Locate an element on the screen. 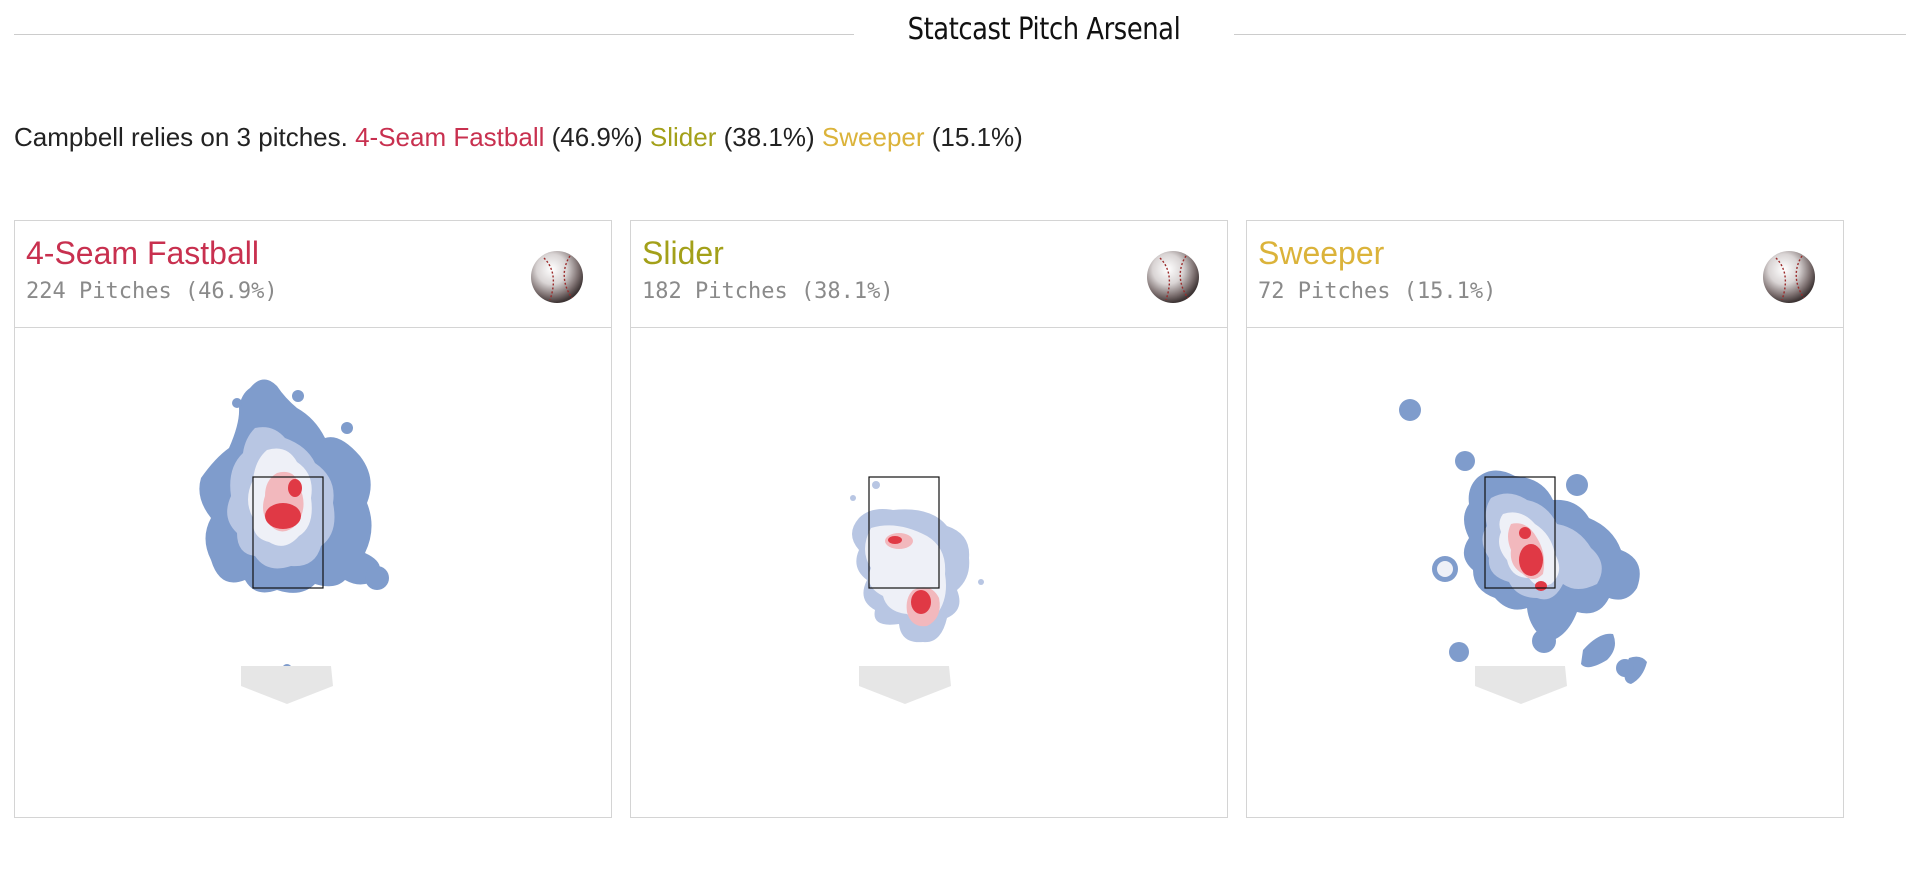 Image resolution: width=1920 pixels, height=874 pixels. pitch-name: Slider is located at coordinates (683, 253).